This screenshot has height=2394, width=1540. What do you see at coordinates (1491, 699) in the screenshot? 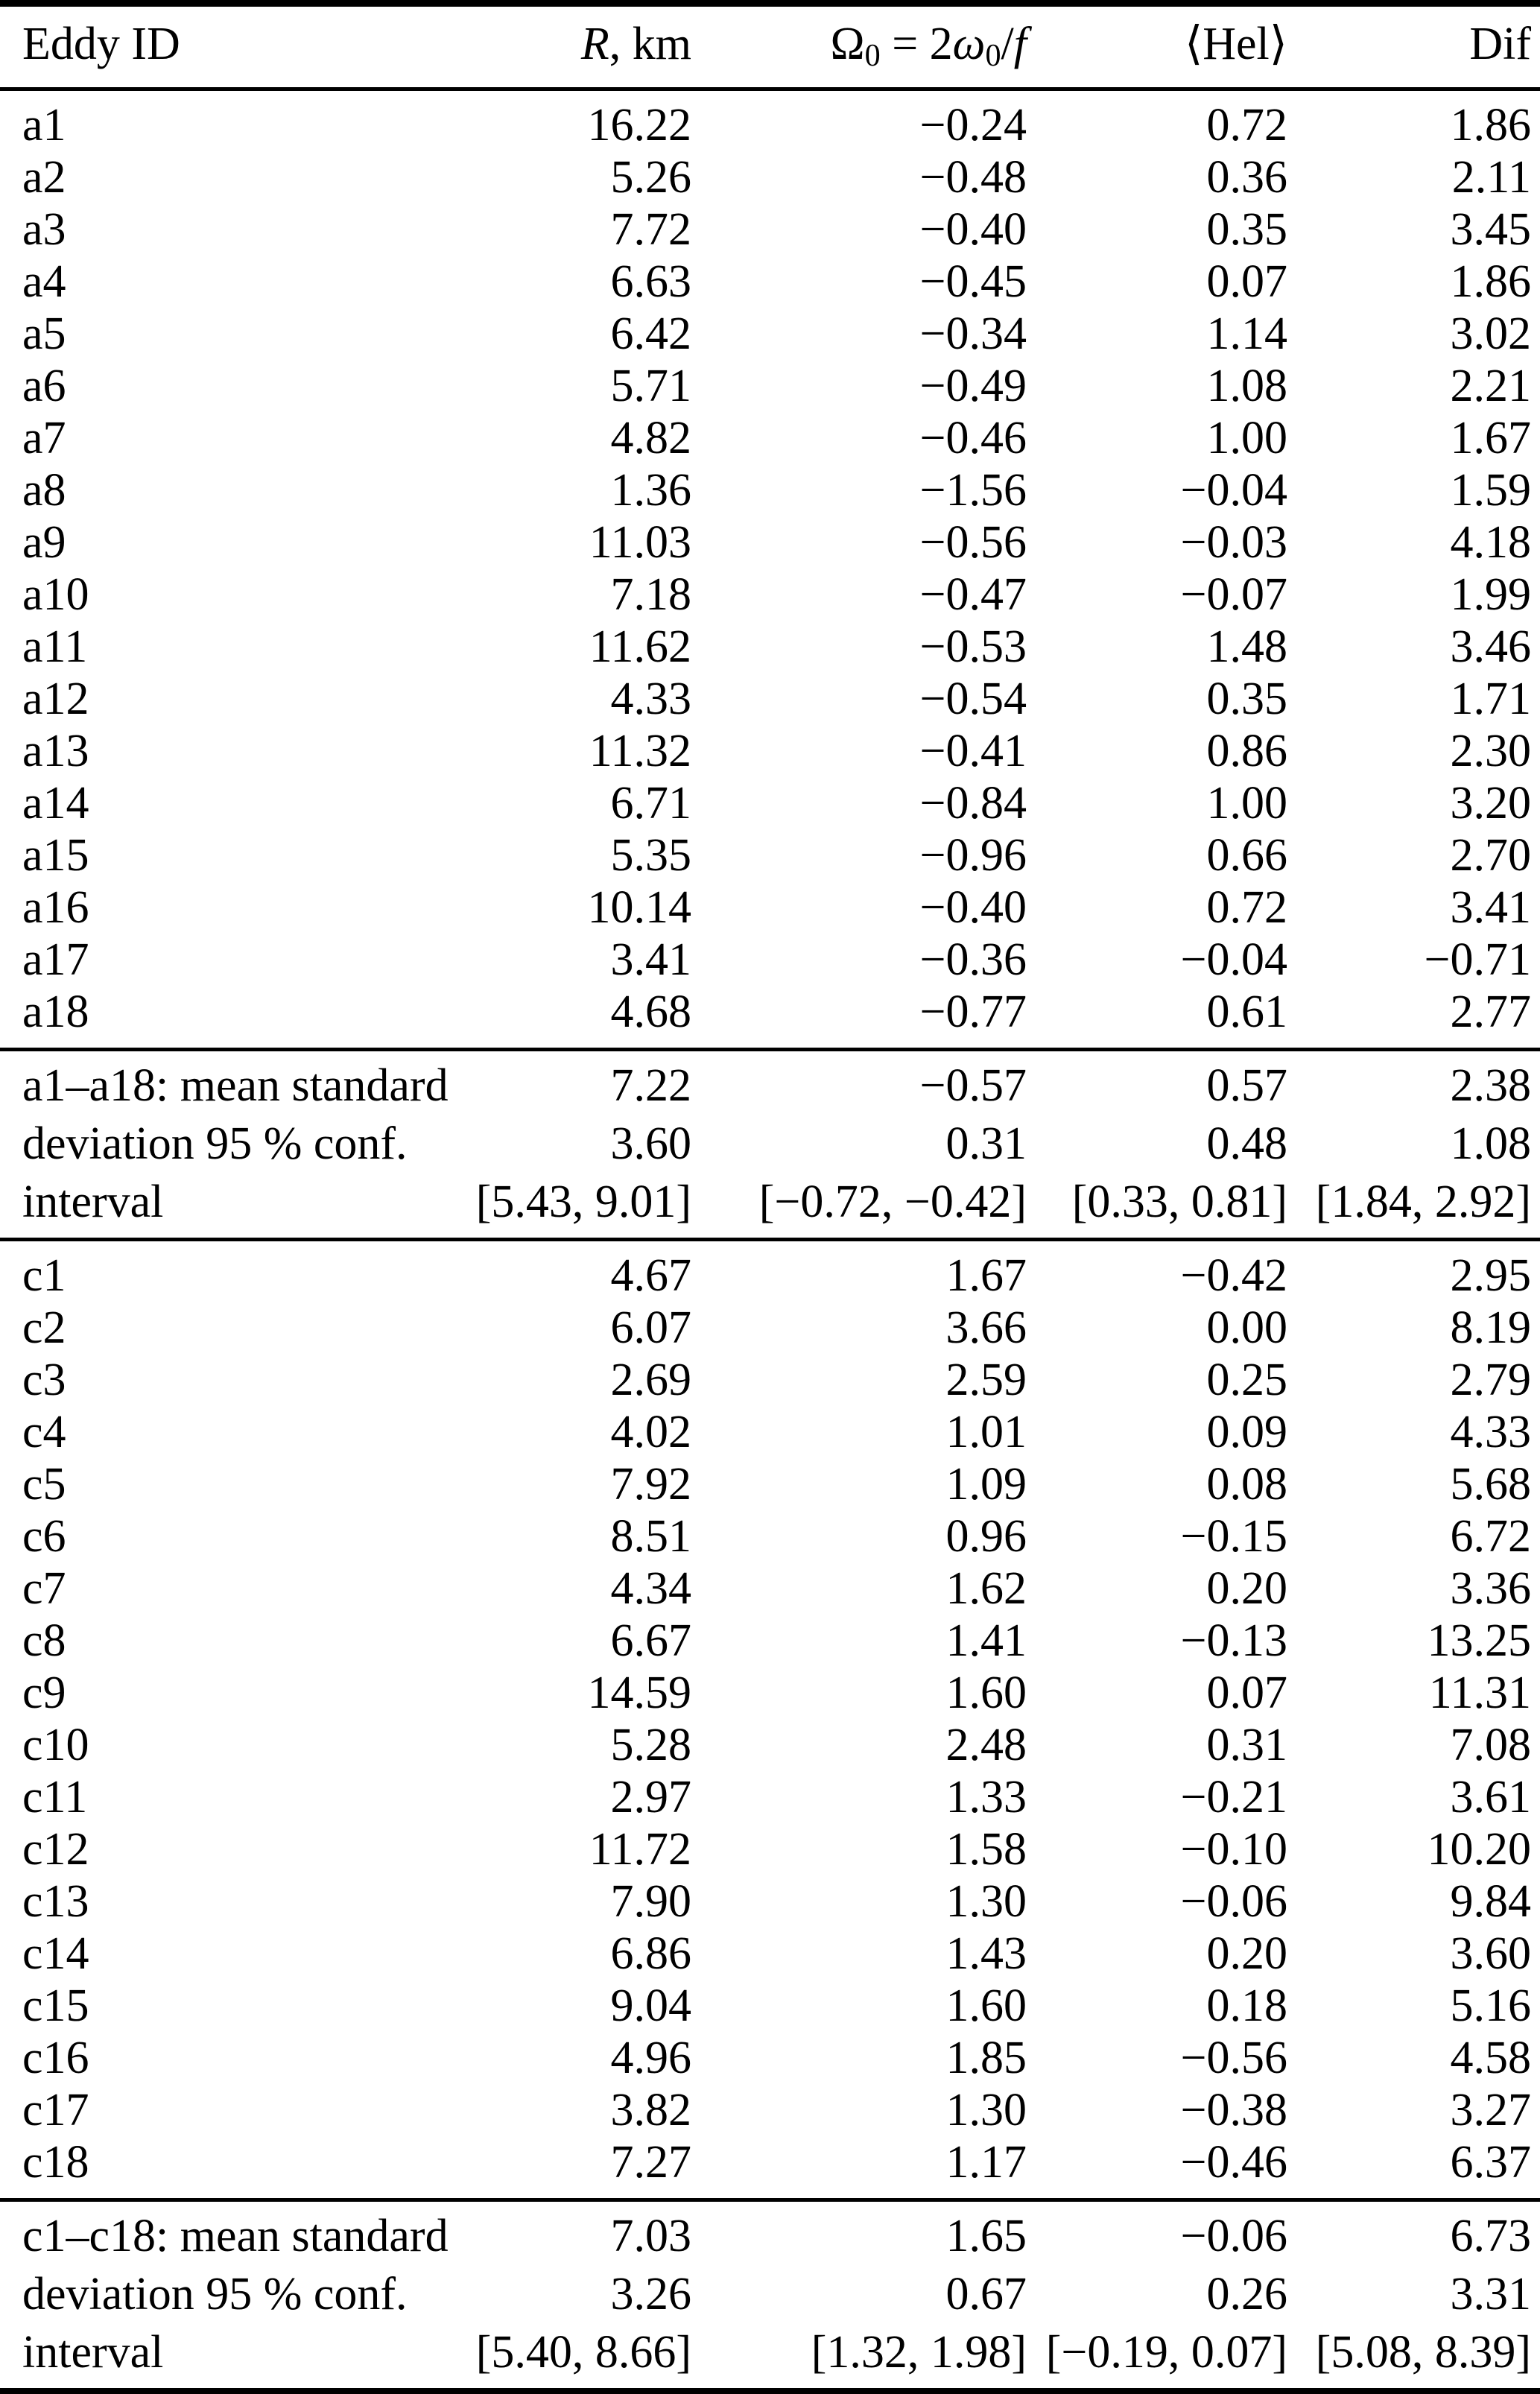
I see `cell-value: 1.71` at bounding box center [1491, 699].